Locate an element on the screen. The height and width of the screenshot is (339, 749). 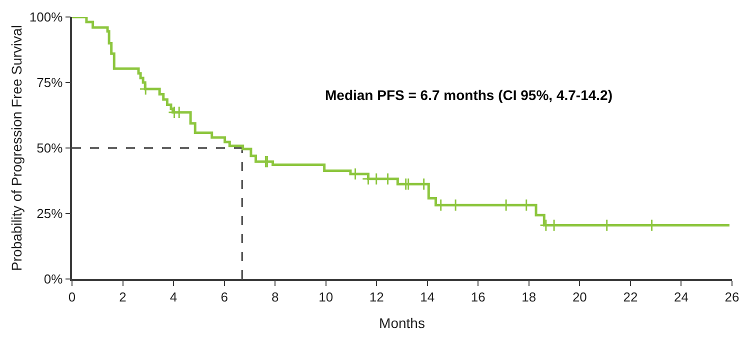
x-tick-label: 14 is located at coordinates (427, 296).